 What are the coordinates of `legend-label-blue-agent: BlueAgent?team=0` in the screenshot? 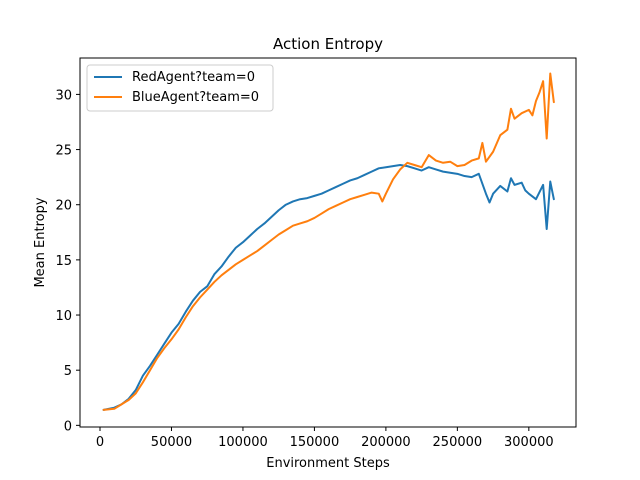 It's located at (195, 97).